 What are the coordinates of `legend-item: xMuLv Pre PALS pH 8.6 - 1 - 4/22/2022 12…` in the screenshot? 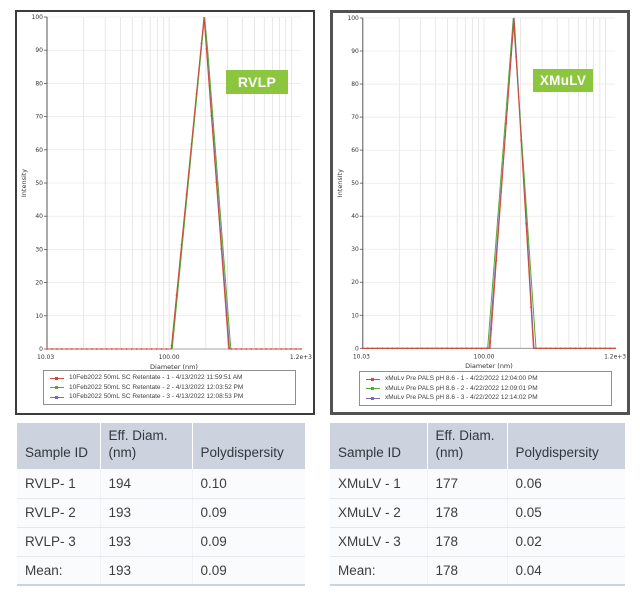 It's located at (485, 379).